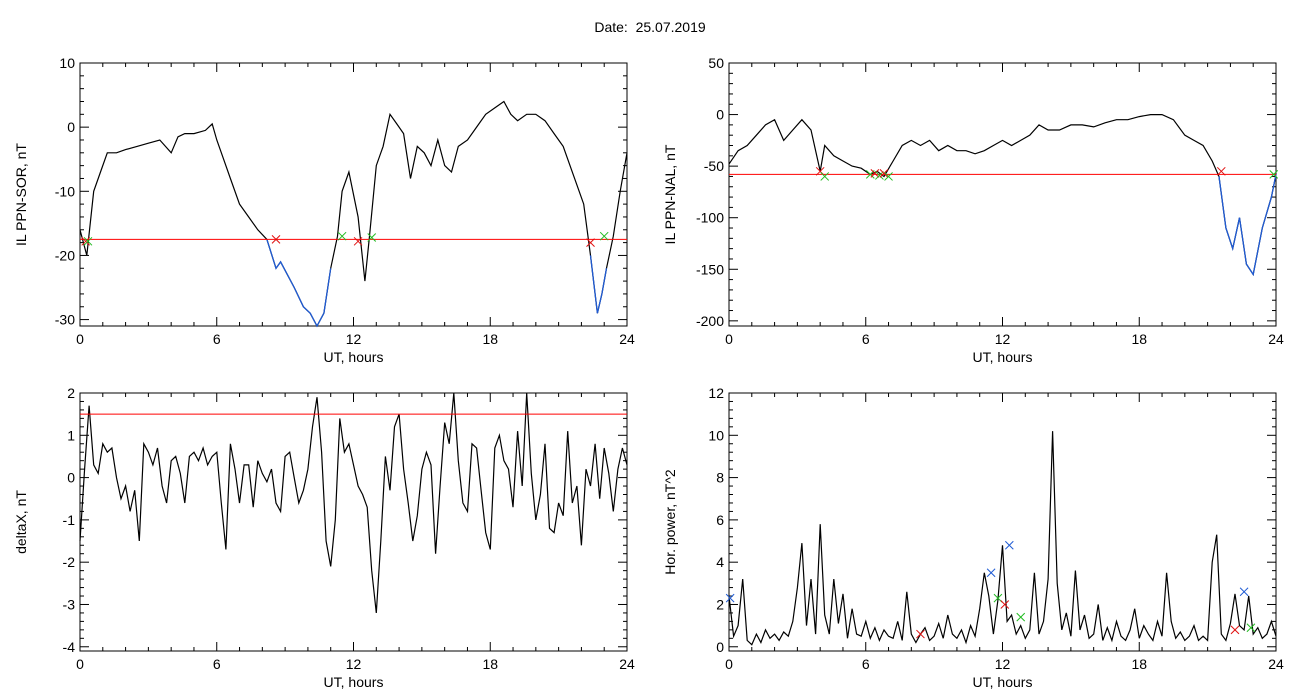  Describe the element at coordinates (720, 604) in the screenshot. I see `y-tick-label: 2` at that location.